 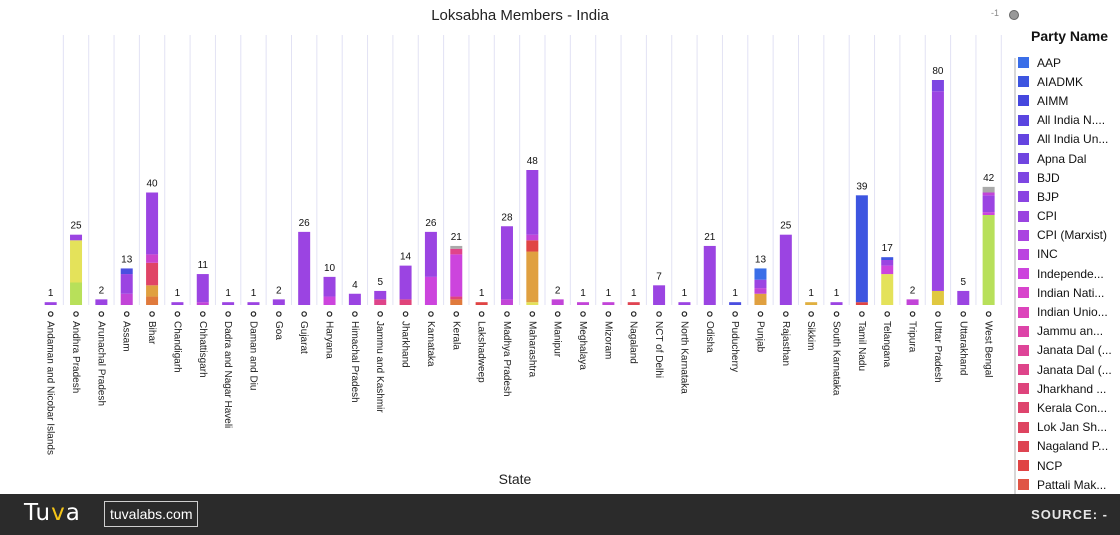 I want to click on x-tick-label: Tamil Nadu, so click(x=861, y=346).